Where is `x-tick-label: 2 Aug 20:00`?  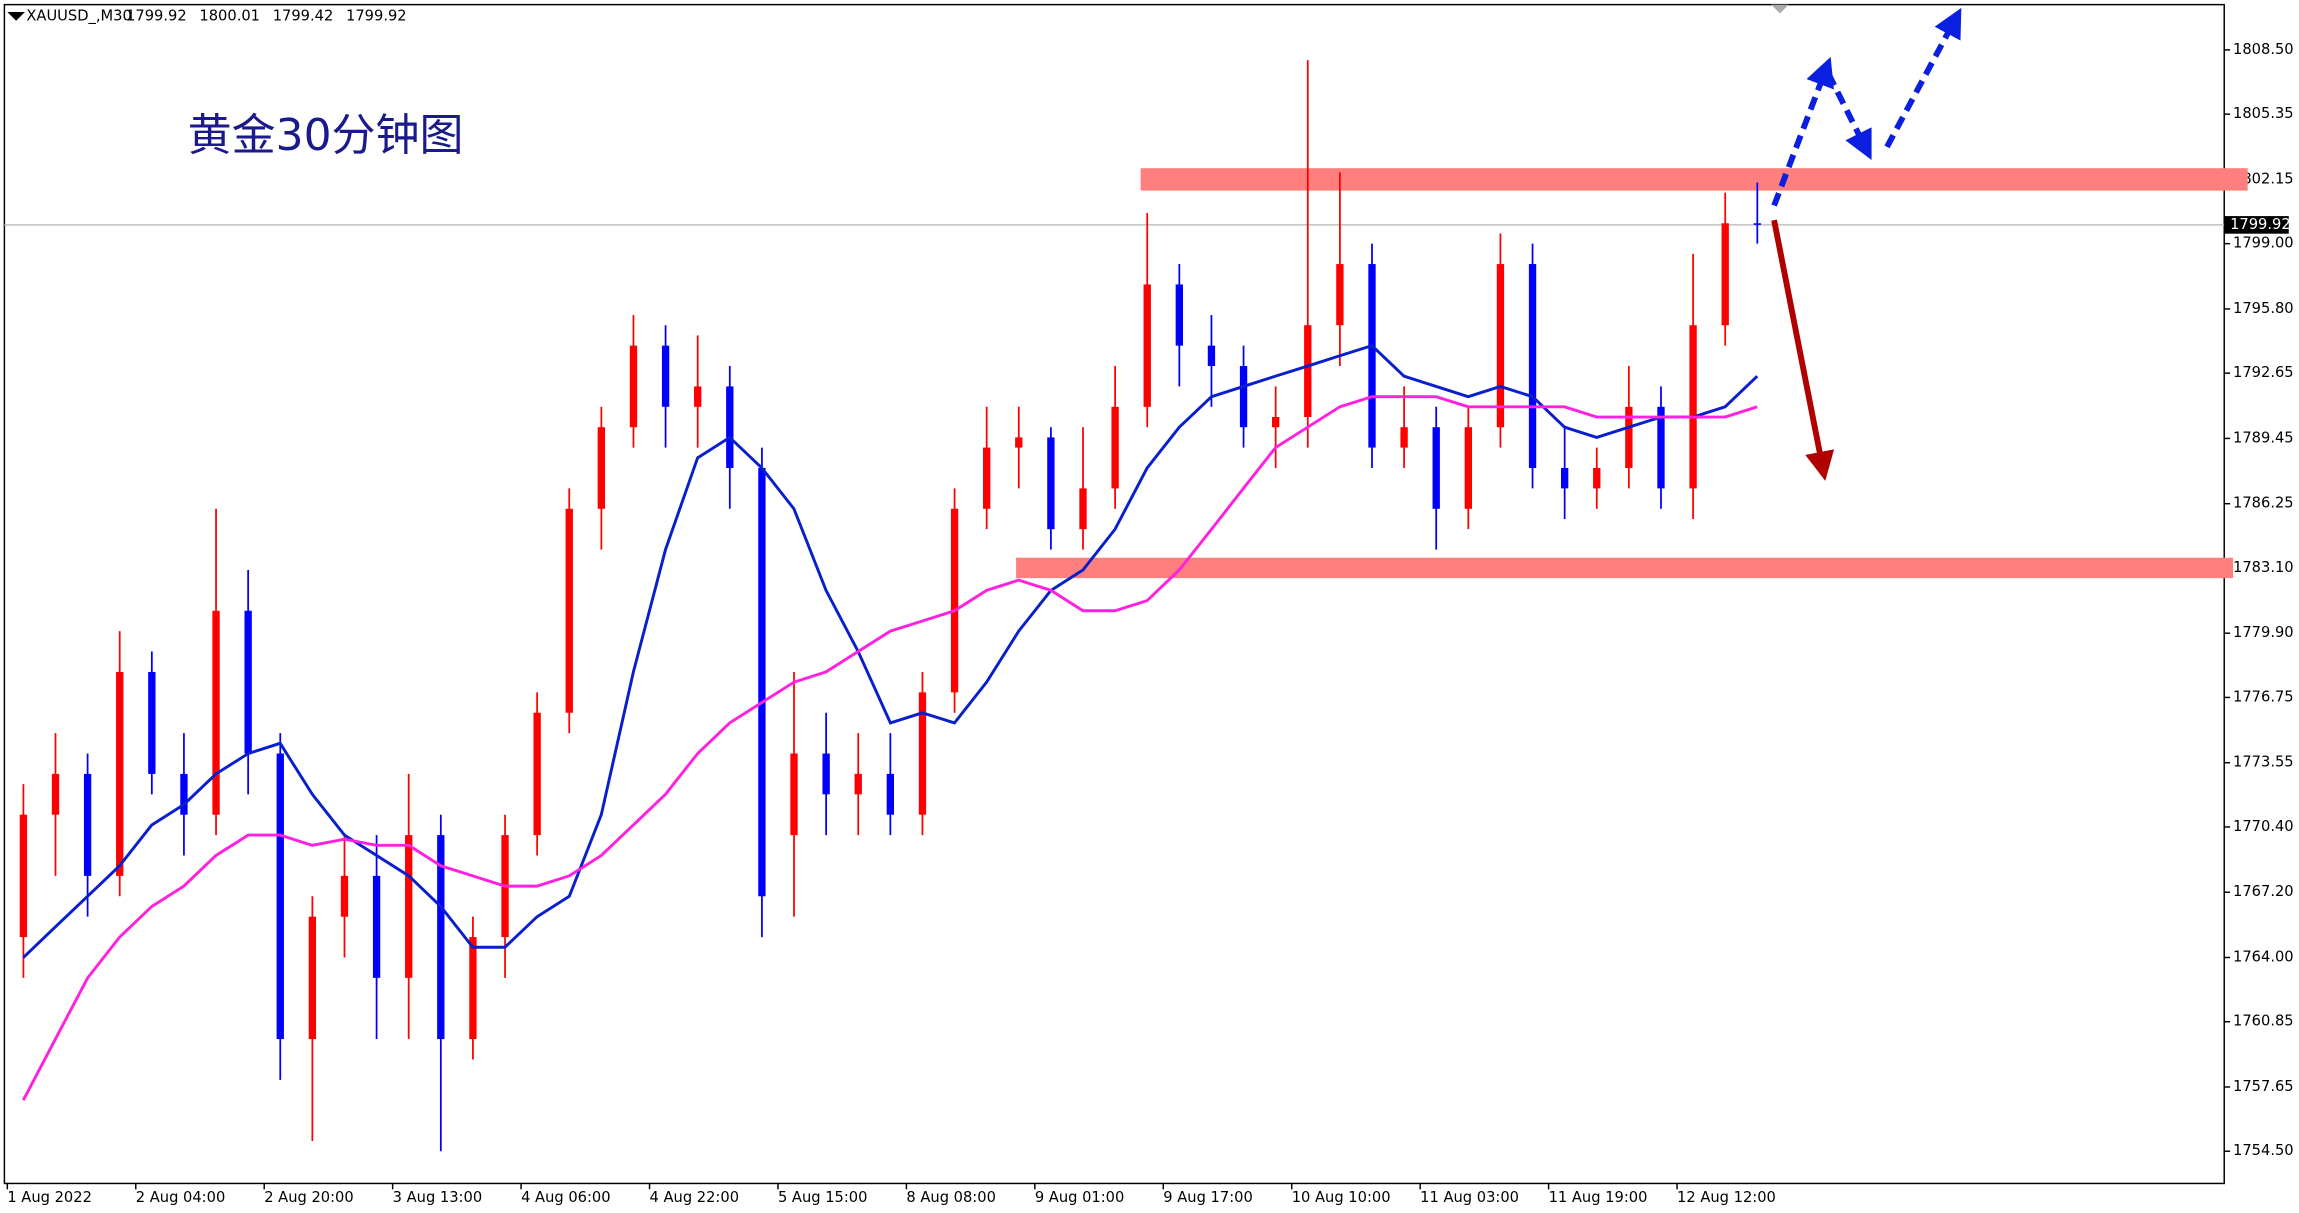 x-tick-label: 2 Aug 20:00 is located at coordinates (309, 1197).